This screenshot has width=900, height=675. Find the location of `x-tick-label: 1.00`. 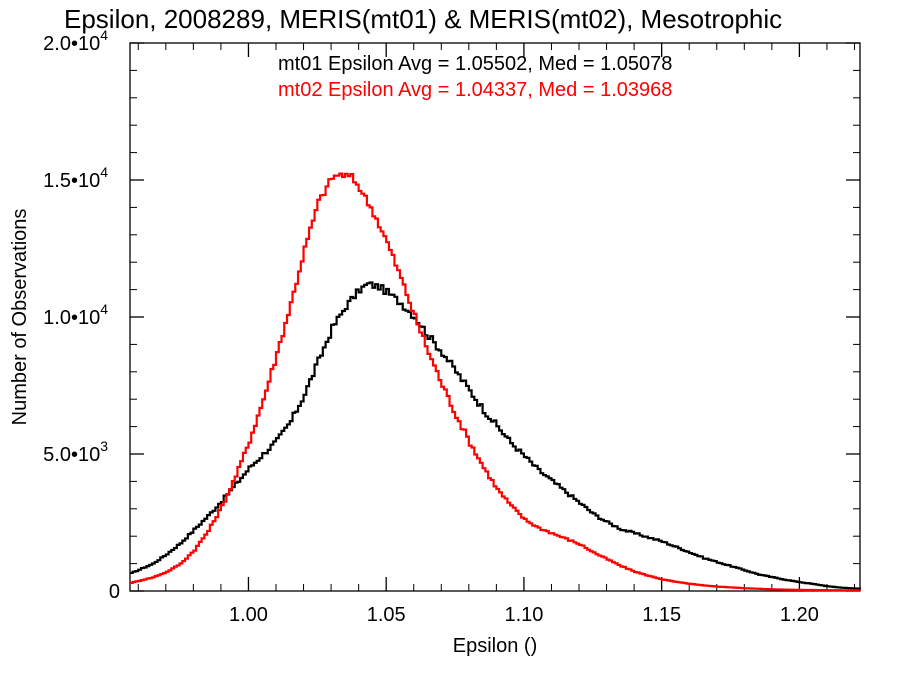

x-tick-label: 1.00 is located at coordinates (248, 615).